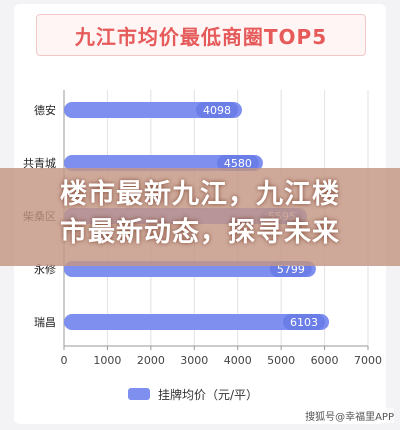  What do you see at coordinates (200, 232) in the screenshot?
I see `banner-line-2: 市最新动态，探寻未来` at bounding box center [200, 232].